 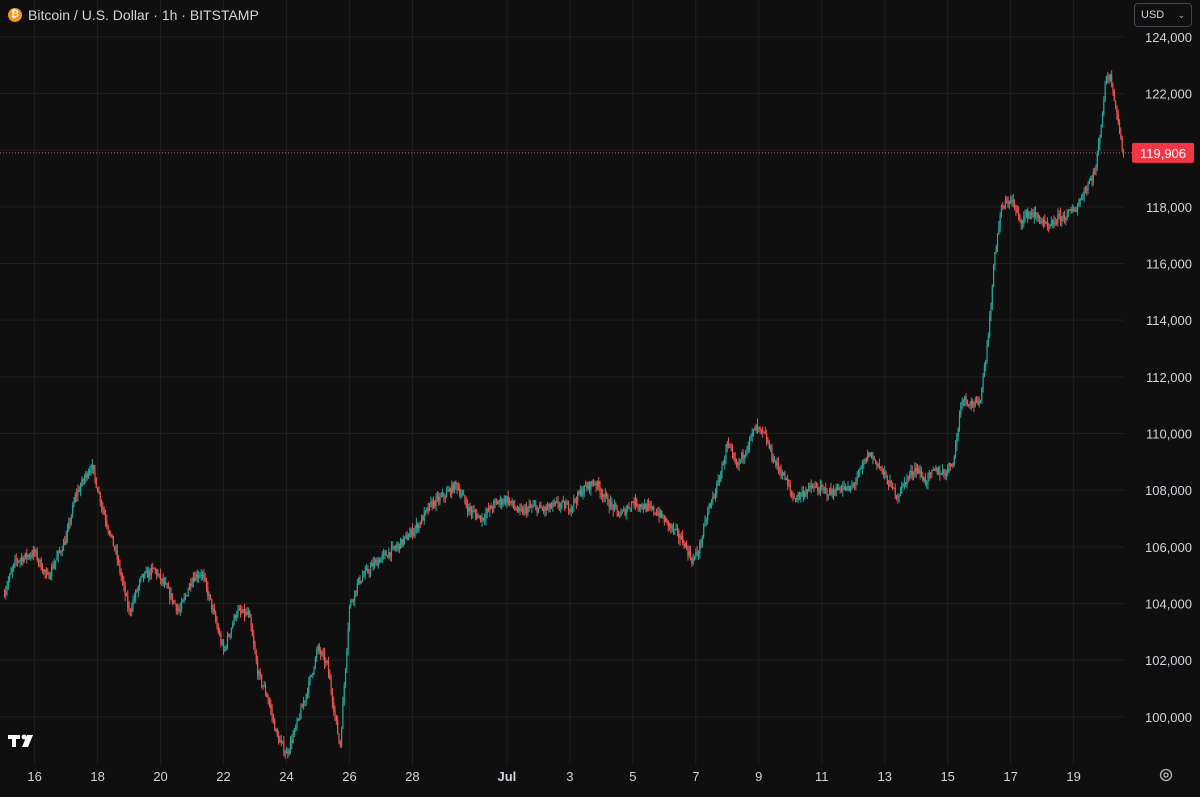 What do you see at coordinates (223, 776) in the screenshot?
I see `x-tick-label: 22` at bounding box center [223, 776].